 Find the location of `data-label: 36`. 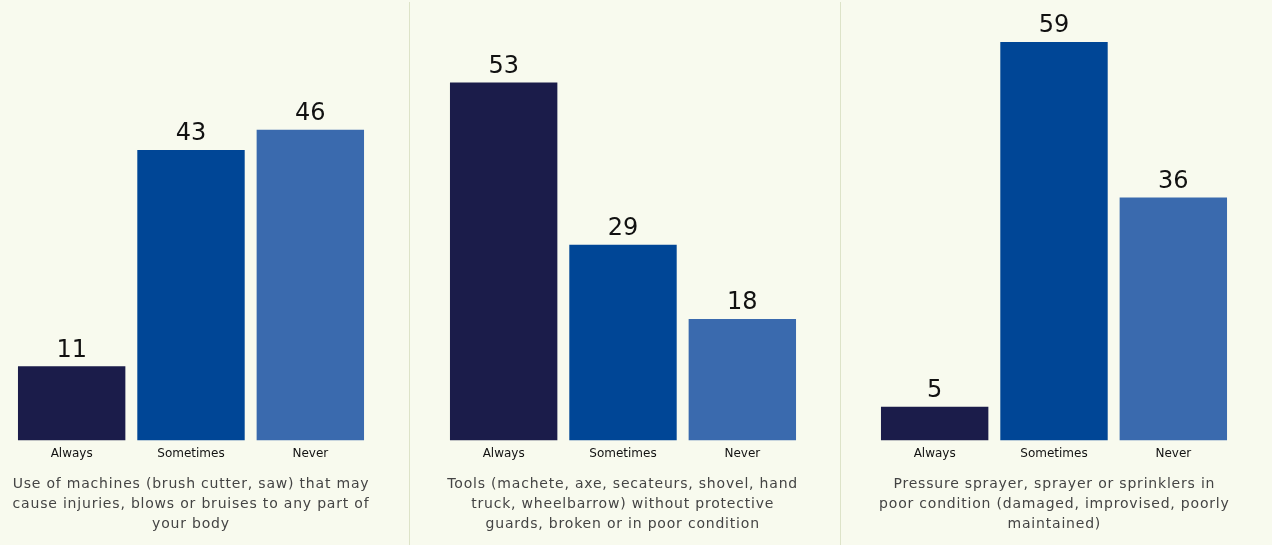

data-label: 36 is located at coordinates (1173, 179).